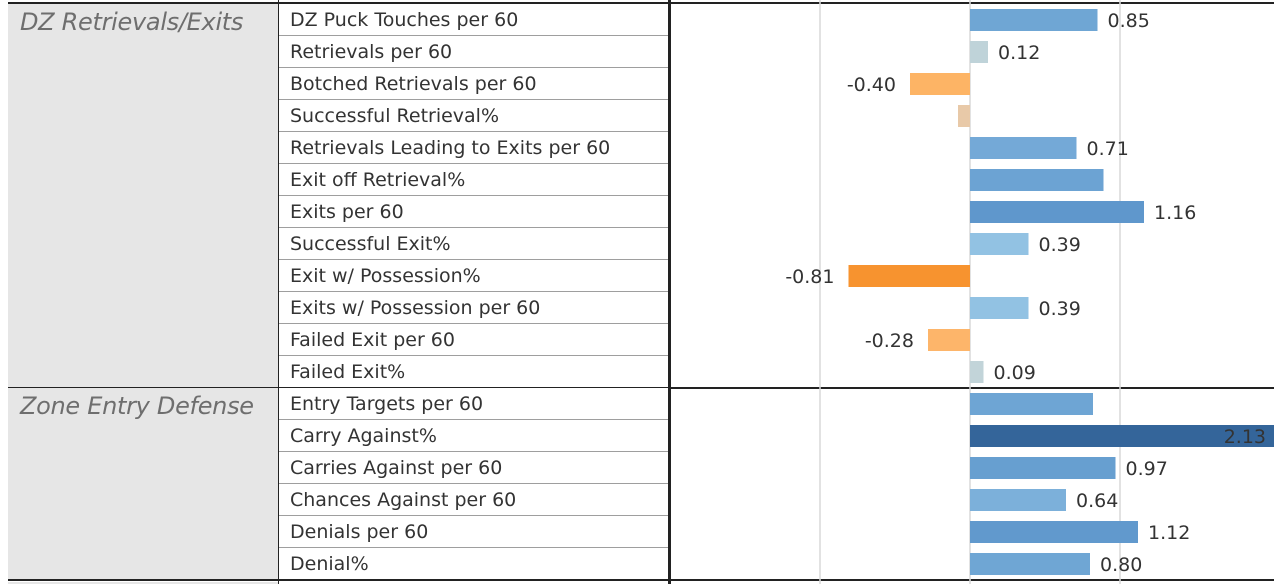 The width and height of the screenshot is (1274, 584). Describe the element at coordinates (1019, 53) in the screenshot. I see `value-label: 0.12` at that location.